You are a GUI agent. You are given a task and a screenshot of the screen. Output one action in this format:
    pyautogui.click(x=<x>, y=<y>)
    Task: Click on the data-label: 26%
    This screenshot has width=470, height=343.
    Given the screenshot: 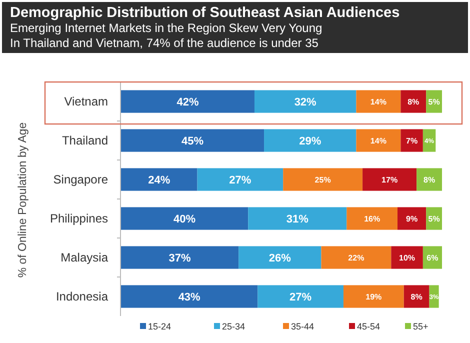 What is the action you would take?
    pyautogui.click(x=280, y=258)
    